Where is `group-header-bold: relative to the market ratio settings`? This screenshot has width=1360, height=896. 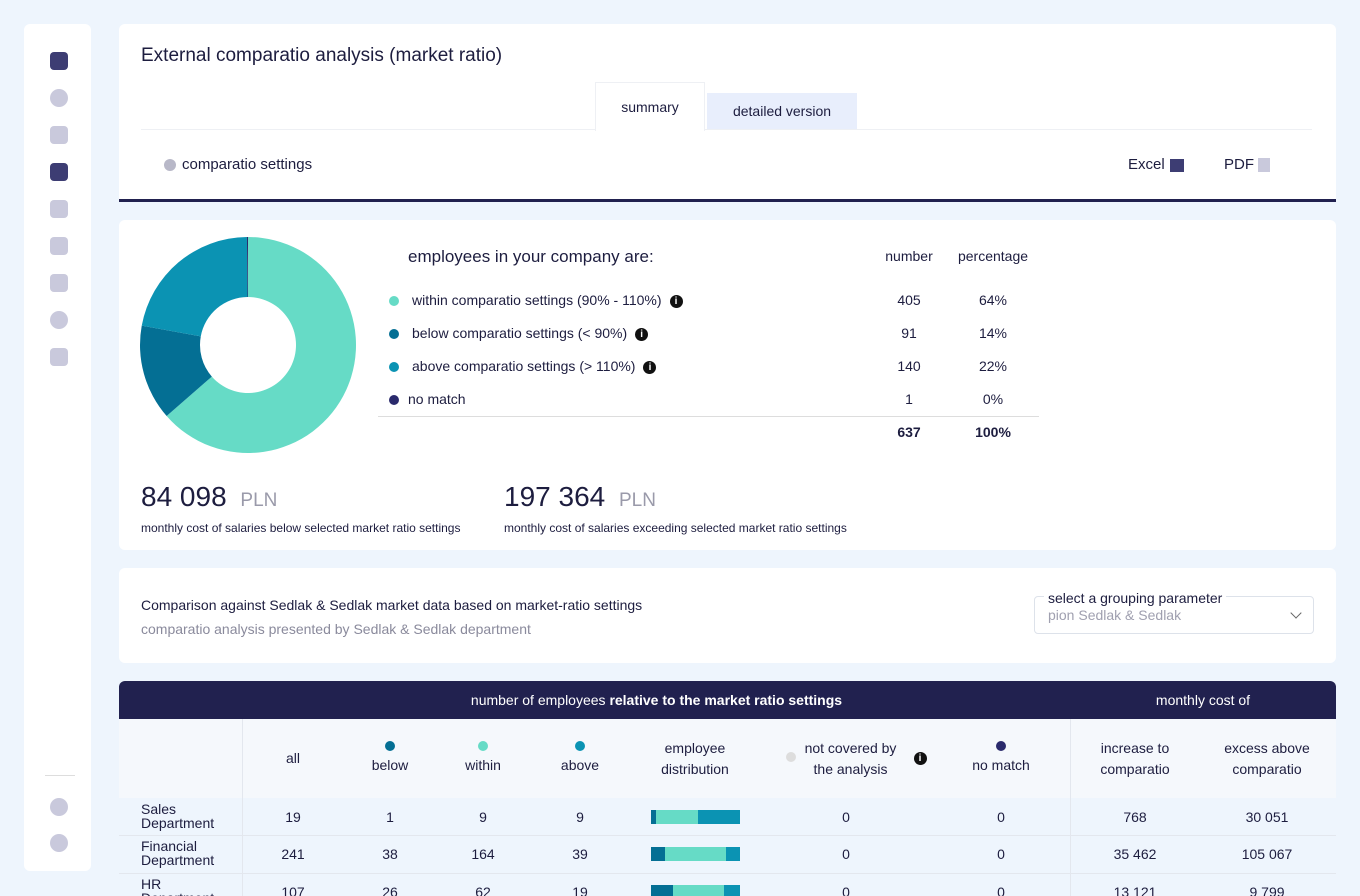 group-header-bold: relative to the market ratio settings is located at coordinates (726, 700).